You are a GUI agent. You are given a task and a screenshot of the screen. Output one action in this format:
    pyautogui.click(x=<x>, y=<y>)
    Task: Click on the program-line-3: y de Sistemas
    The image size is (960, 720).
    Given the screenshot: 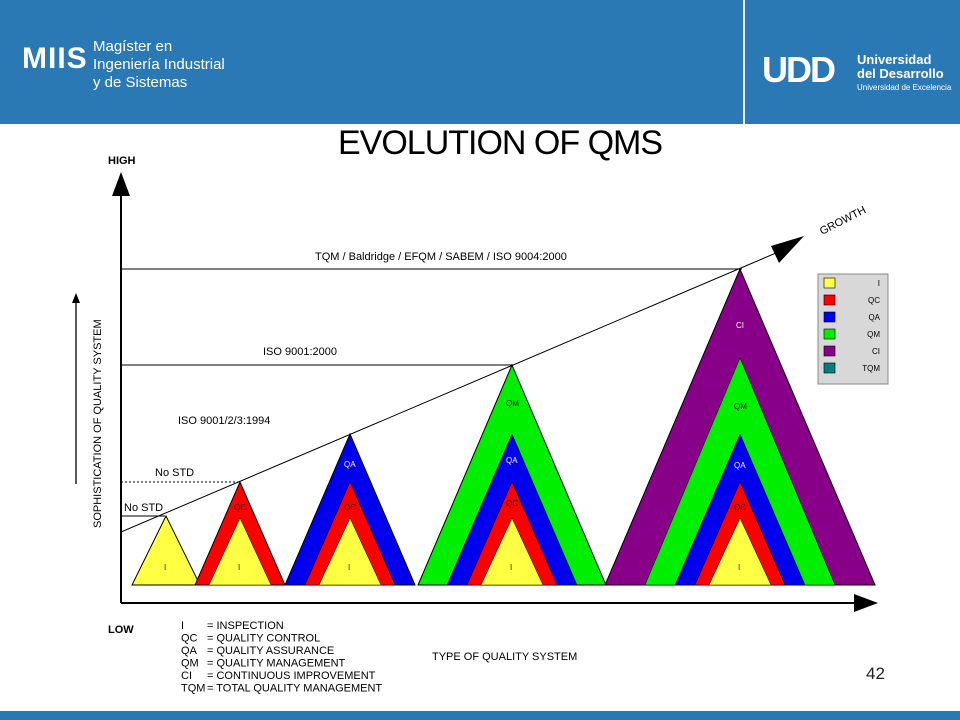 What is the action you would take?
    pyautogui.click(x=140, y=82)
    